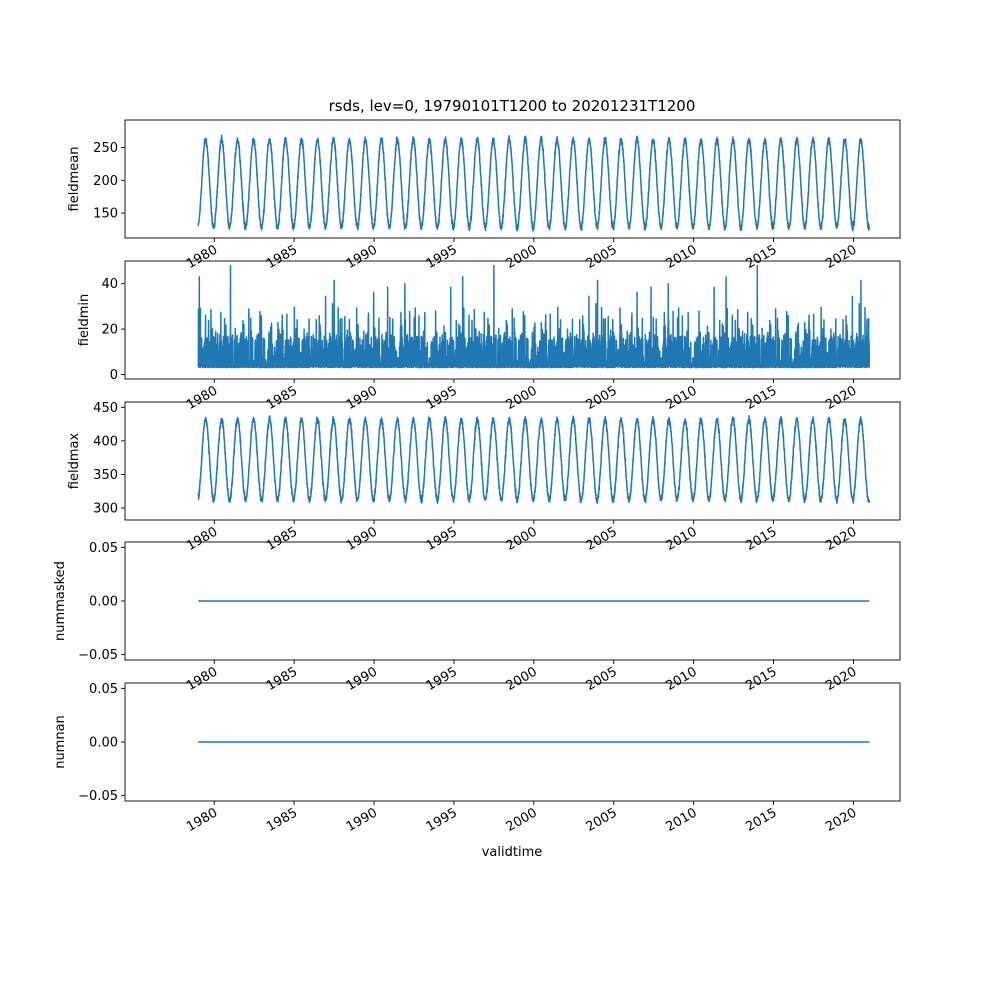  What do you see at coordinates (60, 601) in the screenshot?
I see `y-axis-label-nummasked: nummasked` at bounding box center [60, 601].